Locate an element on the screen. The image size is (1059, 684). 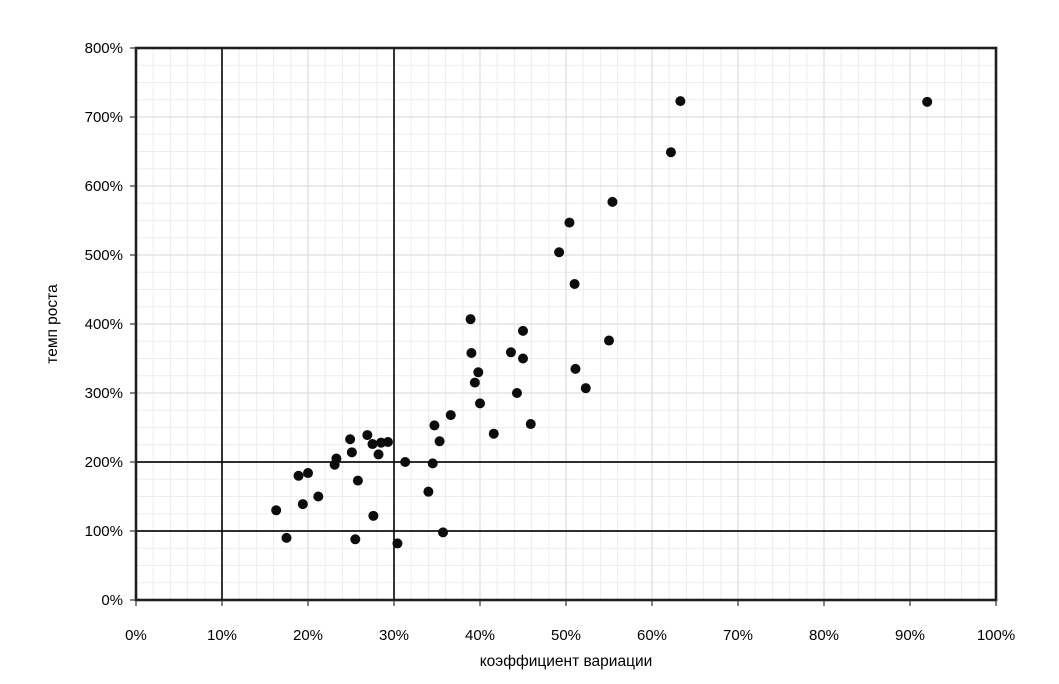
y-tick-label: 400% is located at coordinates (104, 324).